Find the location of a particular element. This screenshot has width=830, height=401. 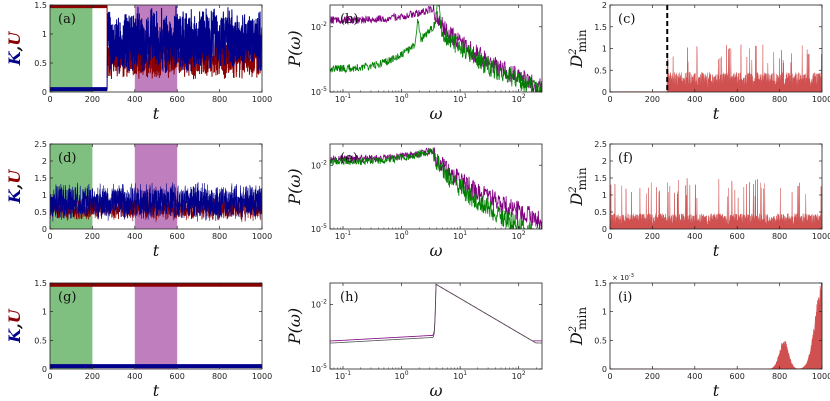

x-tick-label: 10² is located at coordinates (519, 98).